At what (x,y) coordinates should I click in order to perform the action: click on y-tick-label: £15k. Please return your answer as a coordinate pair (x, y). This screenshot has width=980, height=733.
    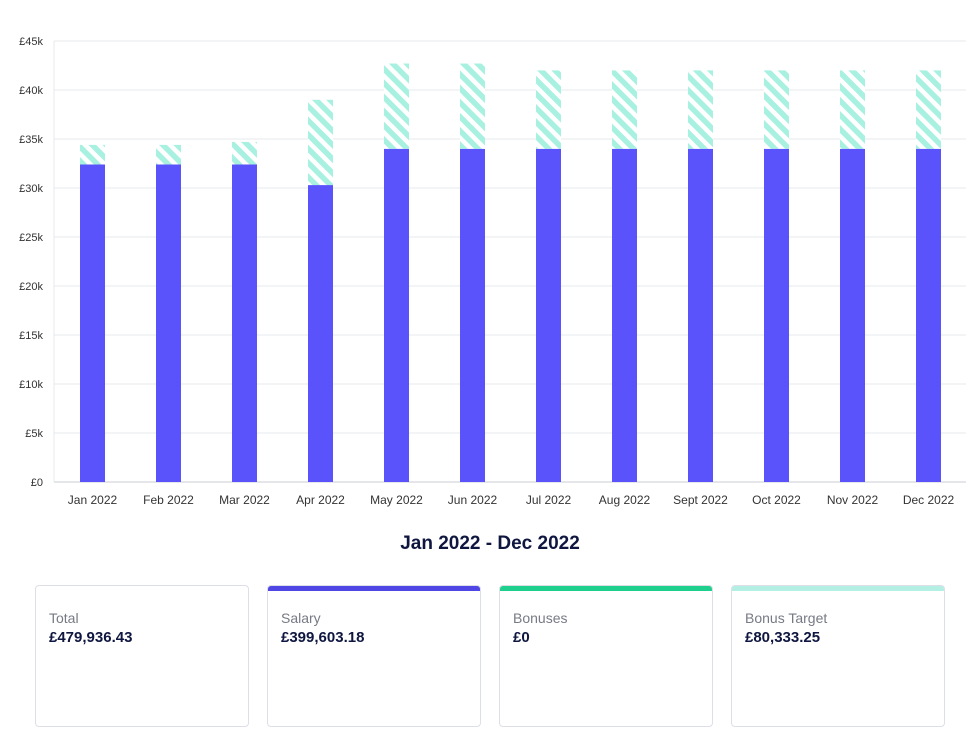
    Looking at the image, I should click on (31, 336).